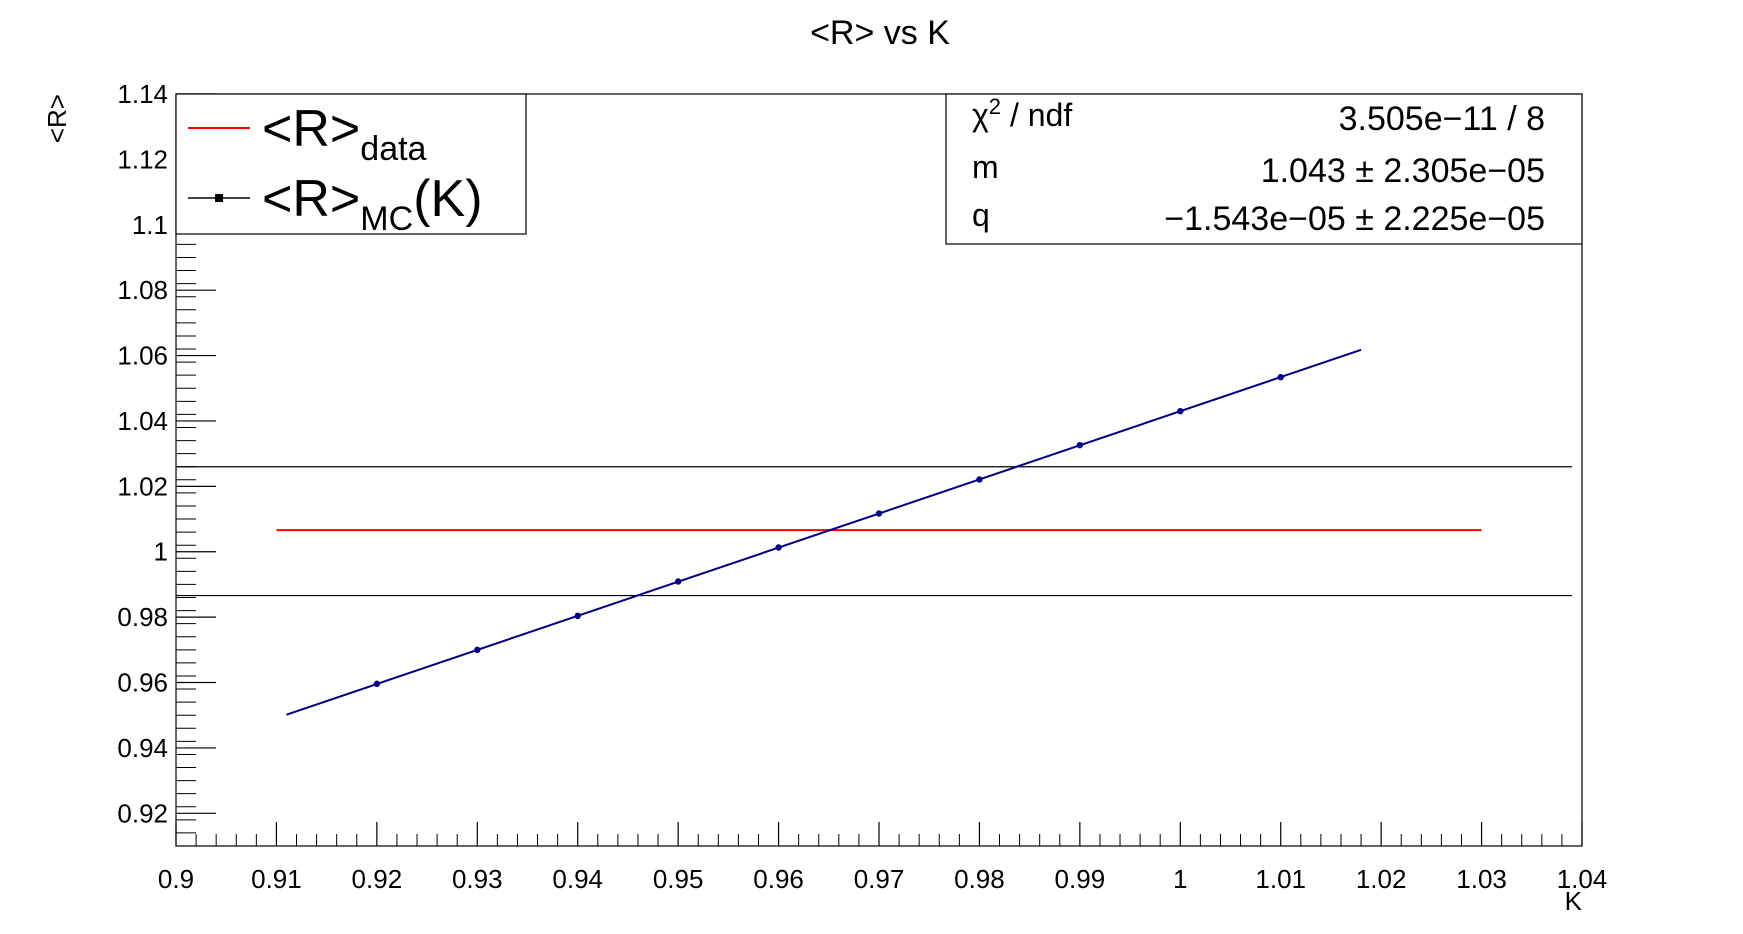 This screenshot has width=1743, height=934. Describe the element at coordinates (142, 159) in the screenshot. I see `y-tick-label: 1.12` at that location.